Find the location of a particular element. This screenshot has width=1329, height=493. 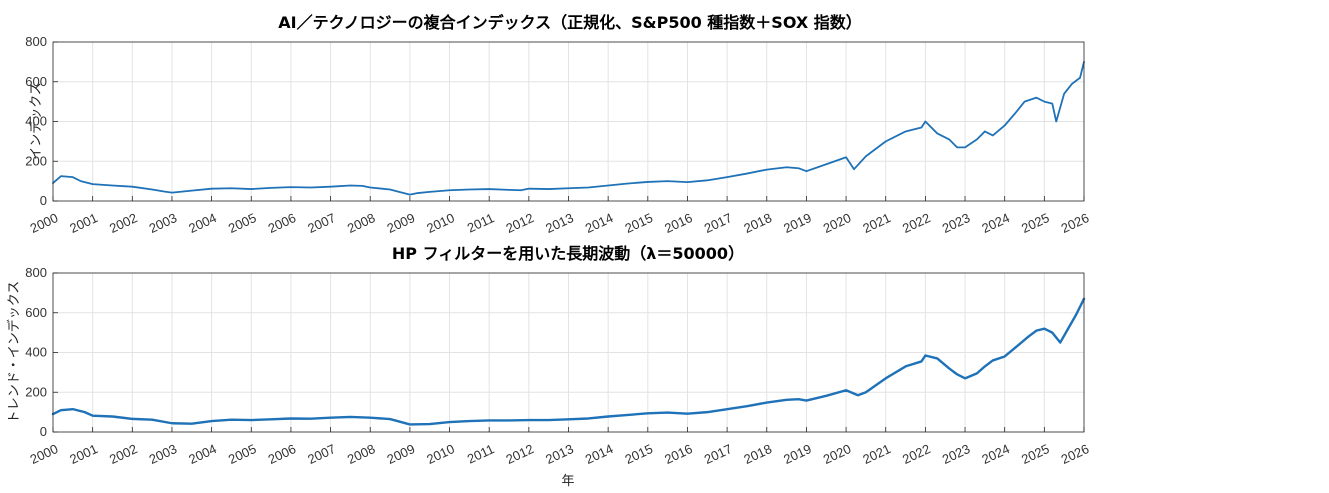

top-chart-x-tick-label: 2013 is located at coordinates (559, 223).